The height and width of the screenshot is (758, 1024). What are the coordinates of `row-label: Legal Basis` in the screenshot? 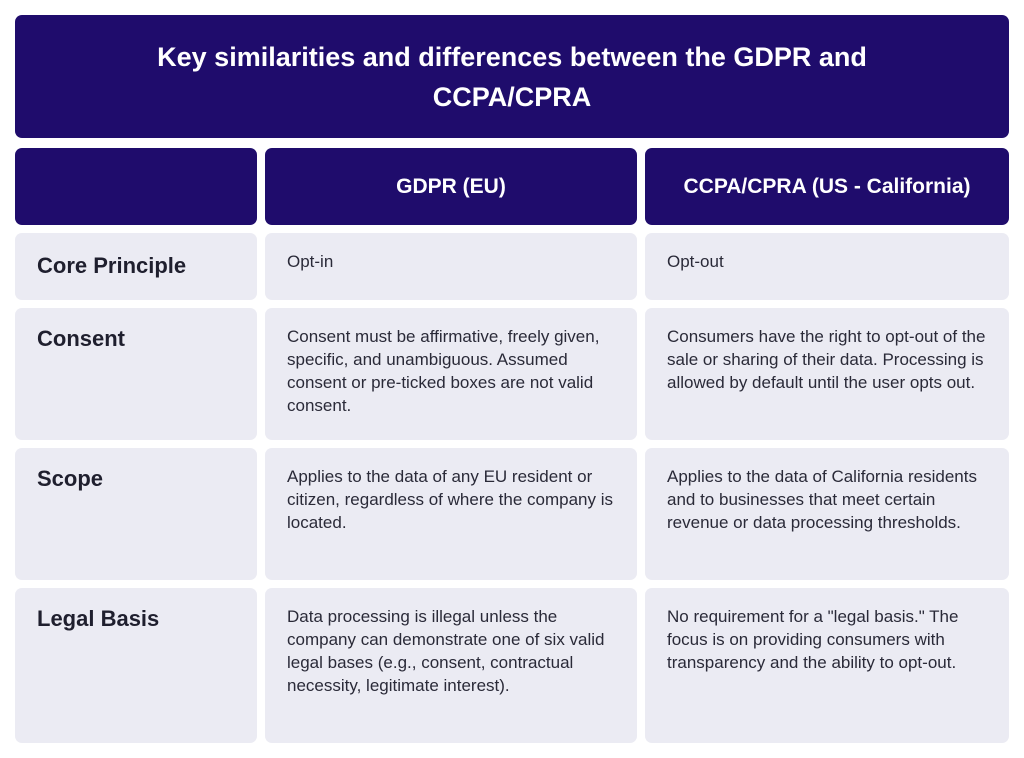 It's located at (136, 665).